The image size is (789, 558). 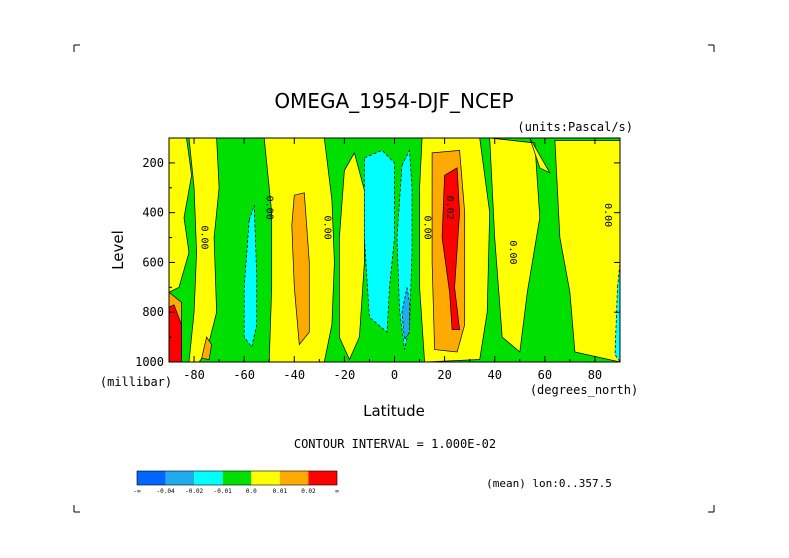 I want to click on x-tick-label: 60, so click(x=545, y=375).